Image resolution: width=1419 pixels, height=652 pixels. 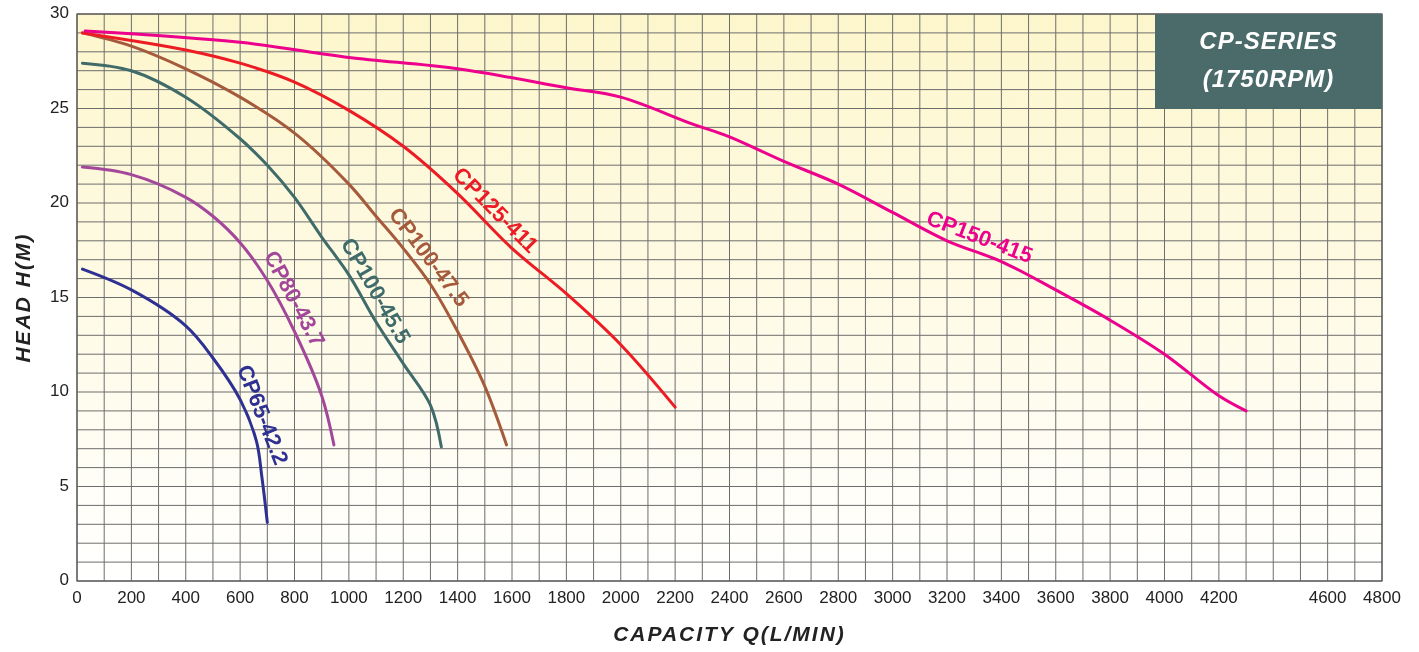 What do you see at coordinates (729, 633) in the screenshot?
I see `x-axis-title: CAPACITY Q(L/MIN)` at bounding box center [729, 633].